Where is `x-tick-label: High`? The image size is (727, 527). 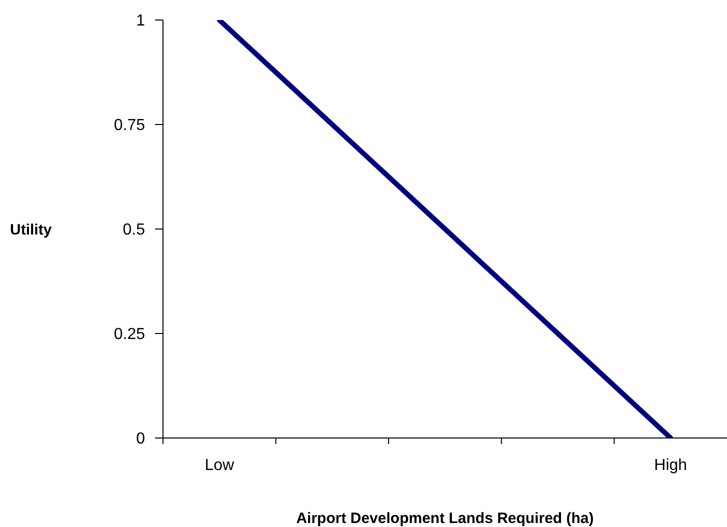
x-tick-label: High is located at coordinates (671, 465).